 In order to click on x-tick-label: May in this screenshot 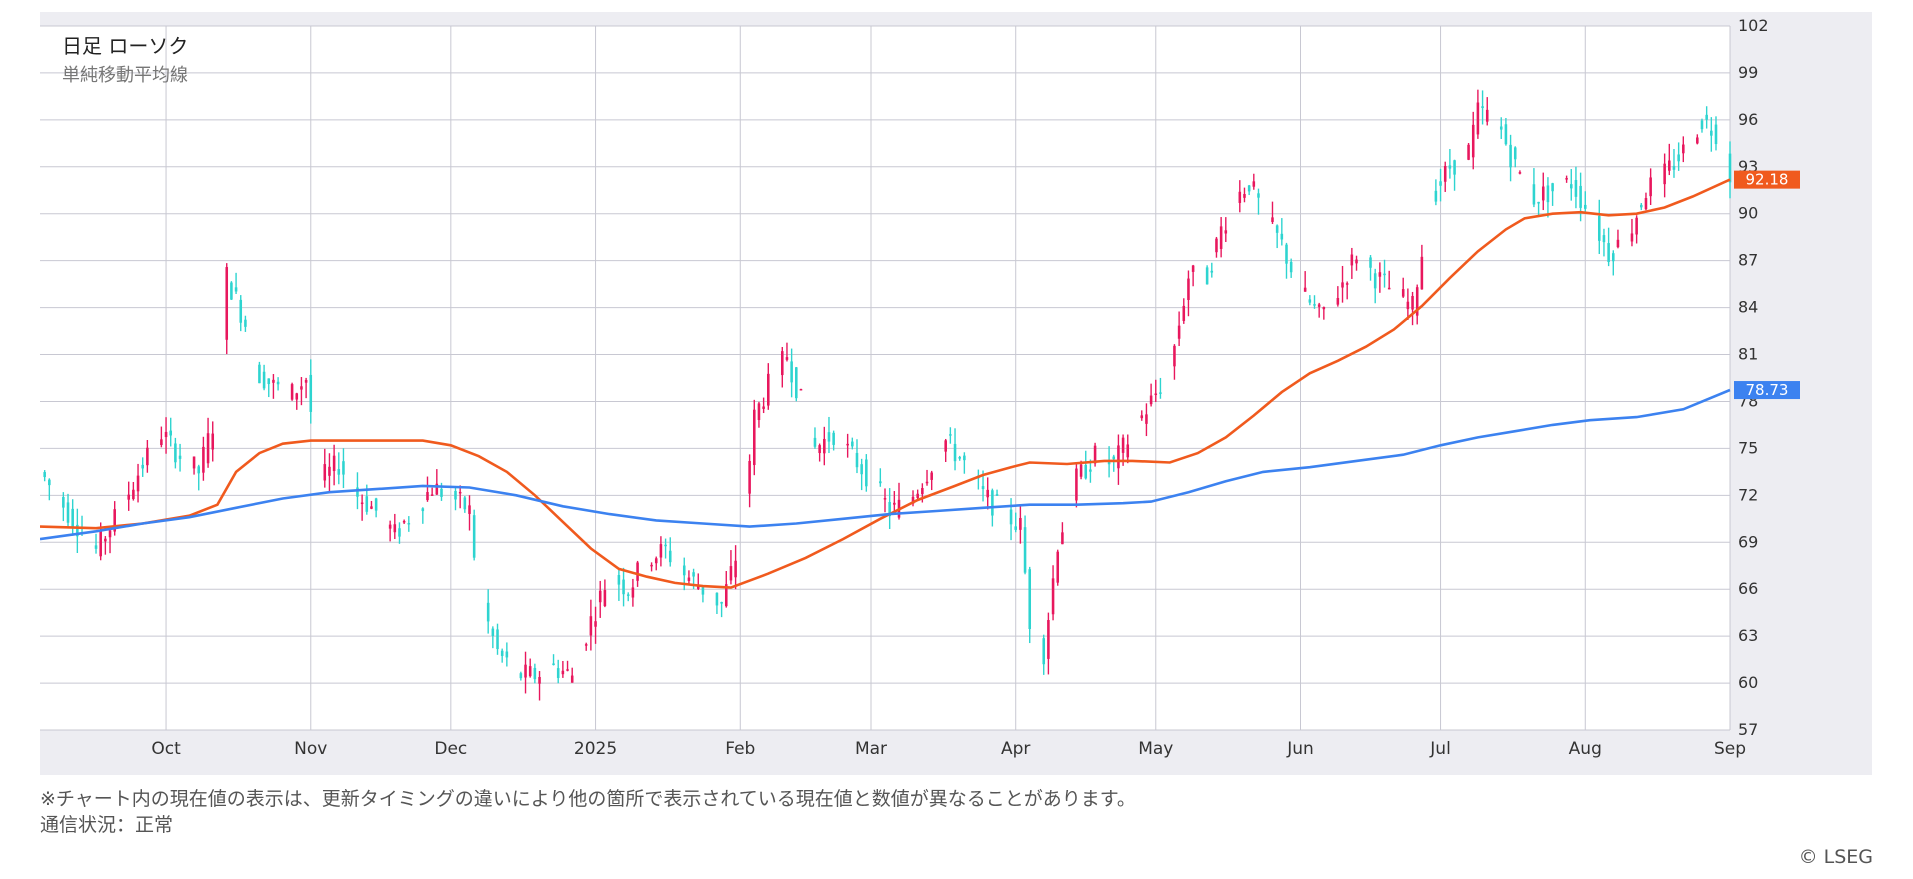, I will do `click(1155, 749)`.